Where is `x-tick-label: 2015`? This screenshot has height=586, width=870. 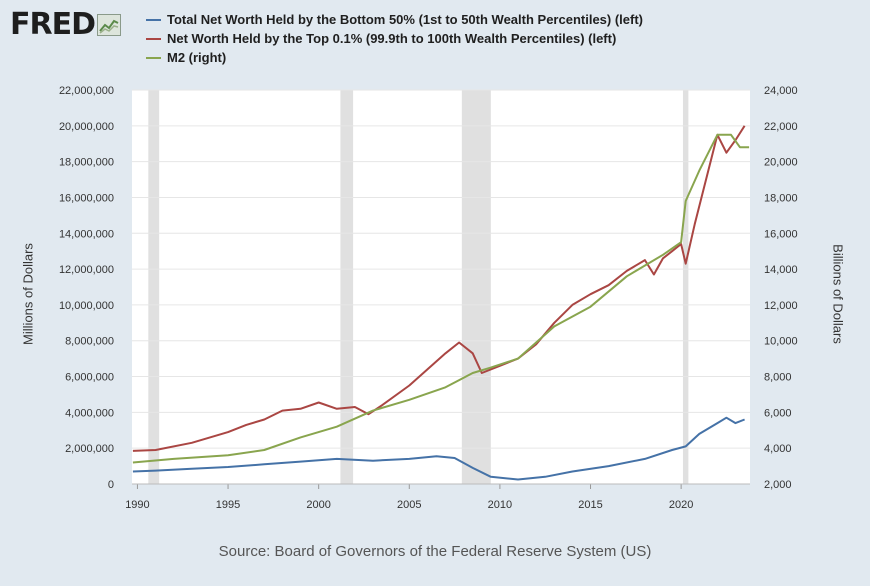
x-tick-label: 2015 is located at coordinates (590, 505).